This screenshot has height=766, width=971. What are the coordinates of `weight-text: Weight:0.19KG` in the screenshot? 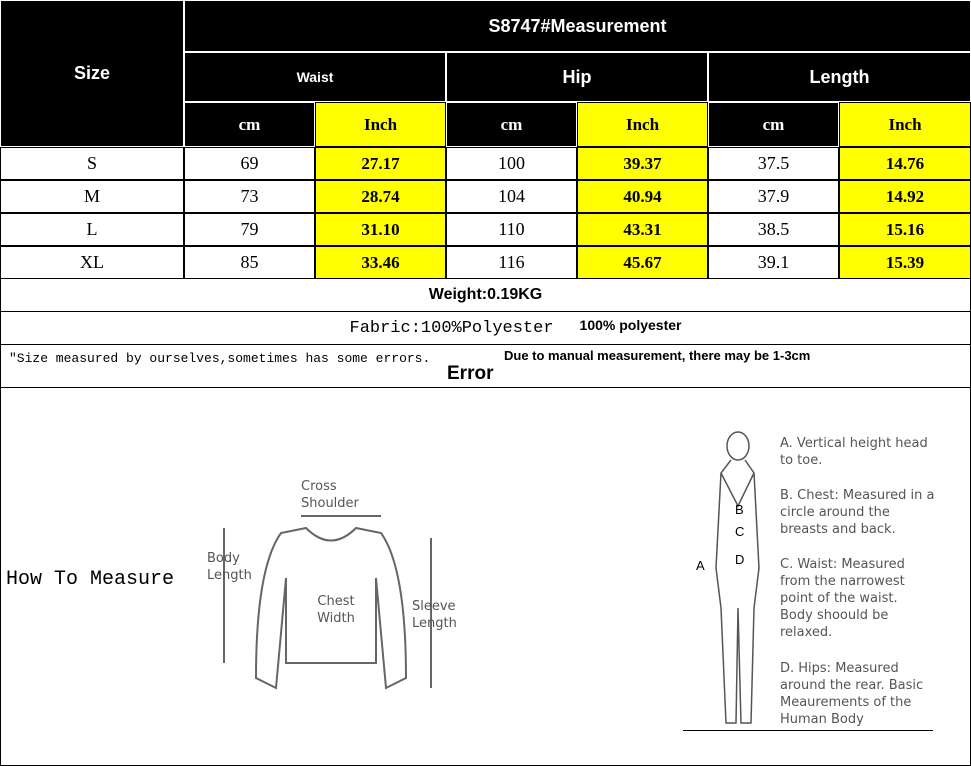 It's located at (485, 294).